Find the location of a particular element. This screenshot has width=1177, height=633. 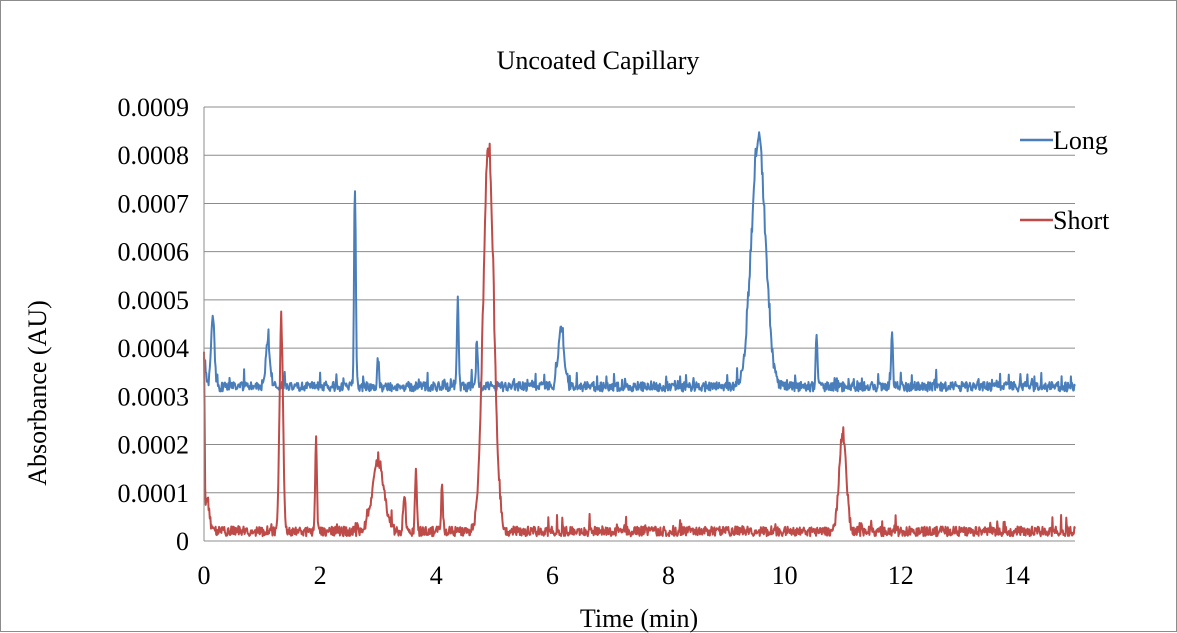

x-tick-label: 2 is located at coordinates (320, 575).